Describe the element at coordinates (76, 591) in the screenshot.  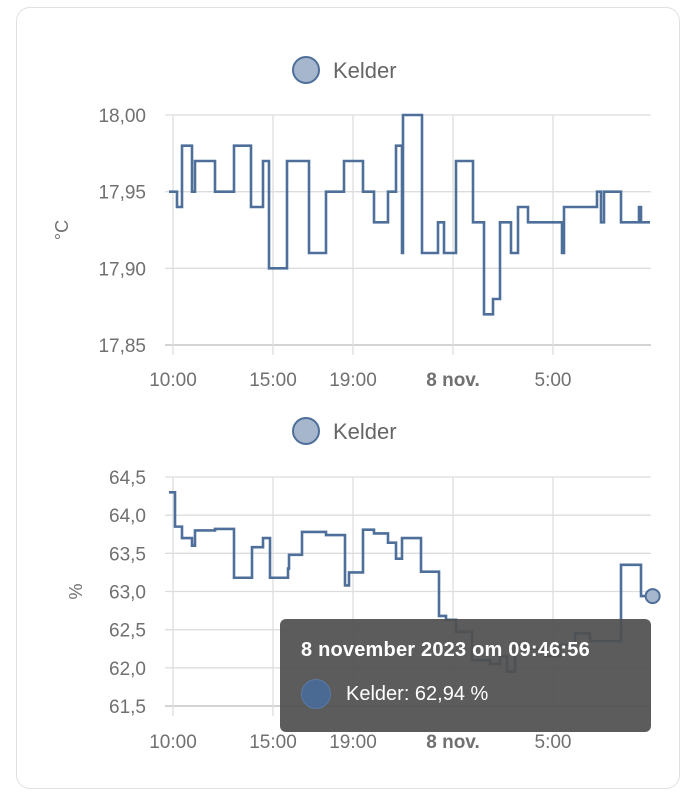
I see `y-axis-label: %` at that location.